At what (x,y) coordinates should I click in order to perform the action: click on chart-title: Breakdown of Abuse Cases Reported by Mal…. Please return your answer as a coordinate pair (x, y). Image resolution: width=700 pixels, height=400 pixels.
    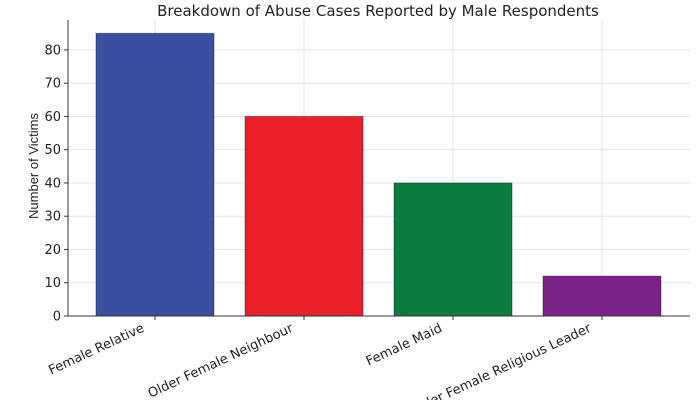
    Looking at the image, I should click on (378, 11).